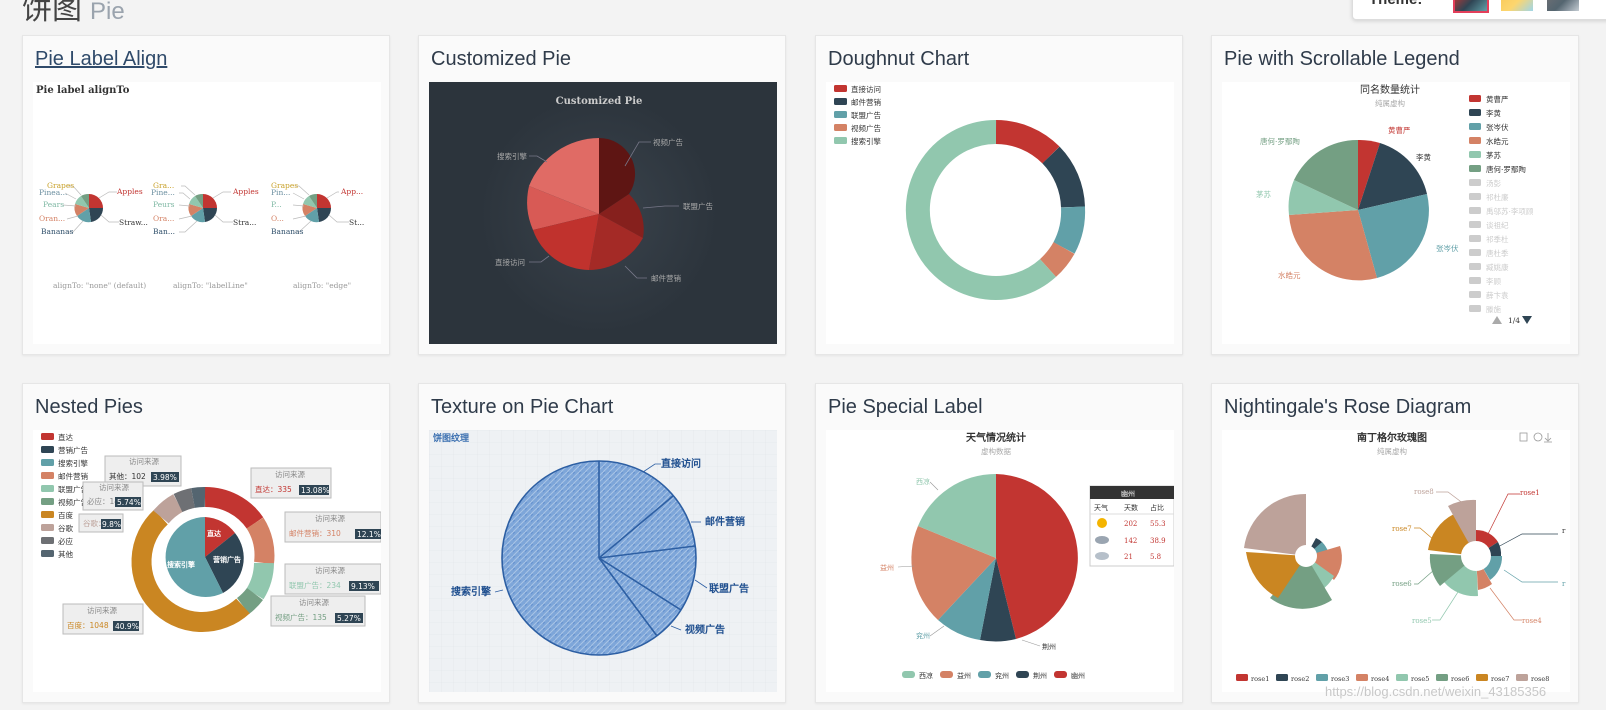 The height and width of the screenshot is (710, 1606). What do you see at coordinates (1101, 507) in the screenshot?
I see `svg-text: 天气` at bounding box center [1101, 507].